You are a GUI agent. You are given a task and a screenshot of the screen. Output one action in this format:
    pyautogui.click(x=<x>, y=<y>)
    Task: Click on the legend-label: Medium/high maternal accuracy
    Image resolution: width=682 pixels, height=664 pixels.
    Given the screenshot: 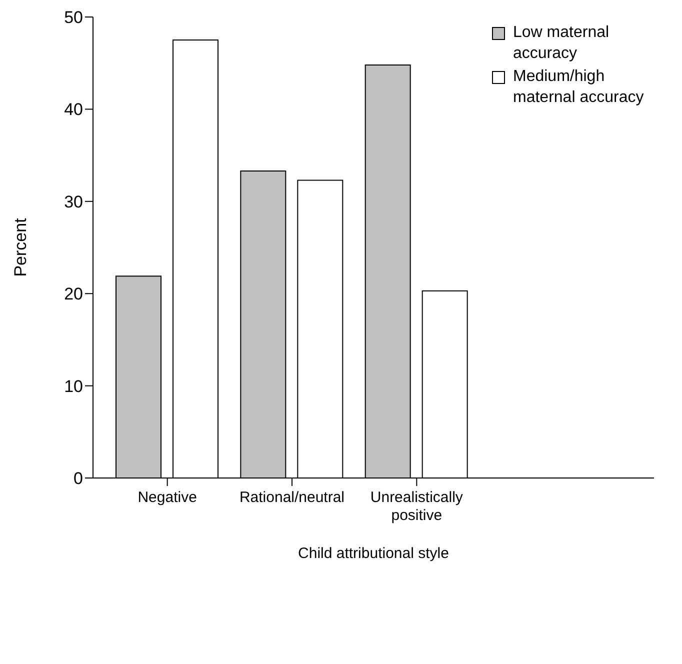 What is the action you would take?
    pyautogui.click(x=579, y=87)
    